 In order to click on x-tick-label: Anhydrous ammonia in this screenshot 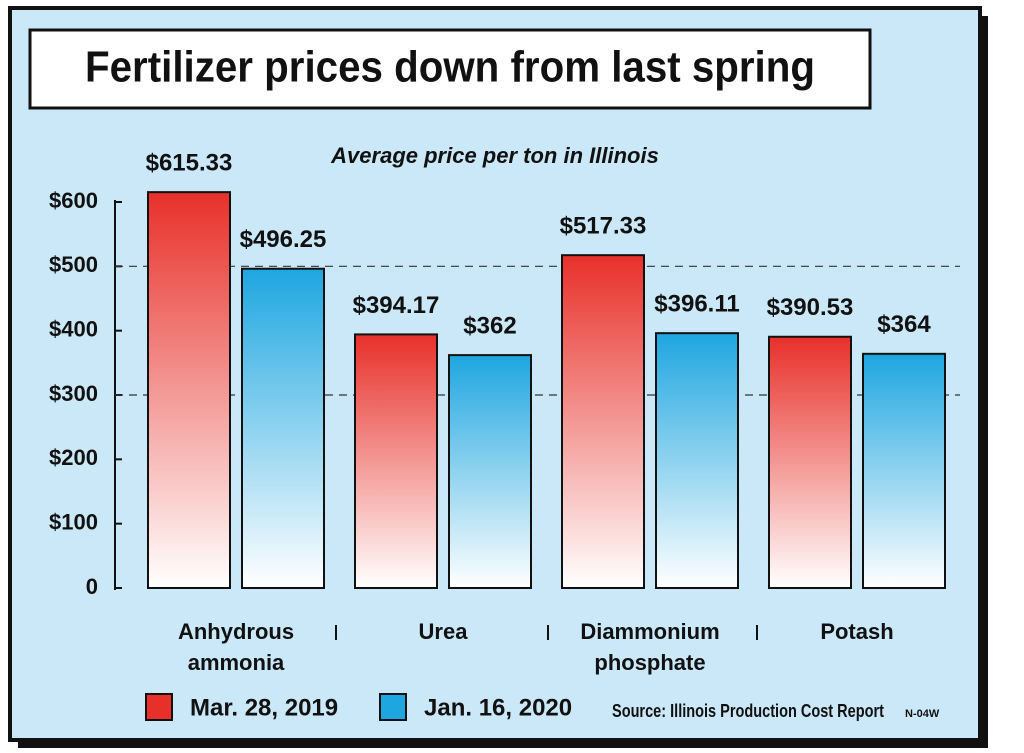, I will do `click(236, 647)`.